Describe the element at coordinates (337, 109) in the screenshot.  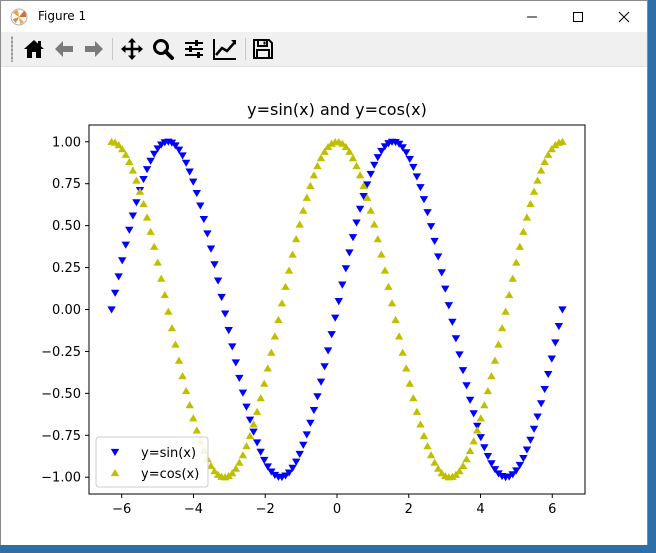
I see `chart-title: y=sin(x) and y=cos(x)` at that location.